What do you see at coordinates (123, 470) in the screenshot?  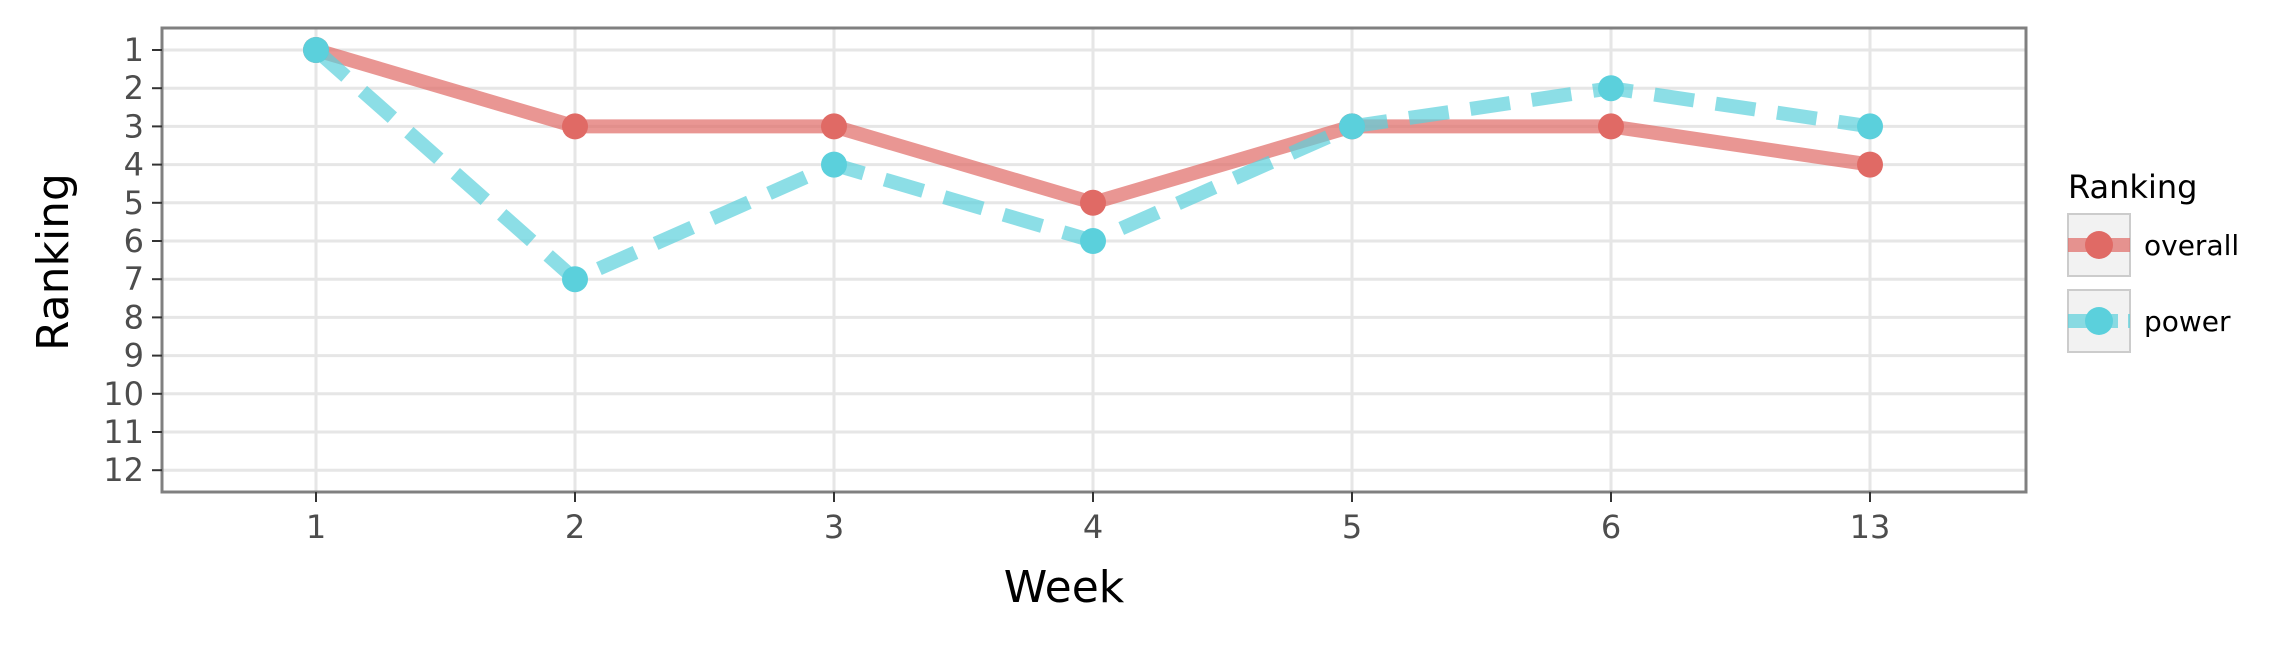 I see `y-tick-label: 12` at bounding box center [123, 470].